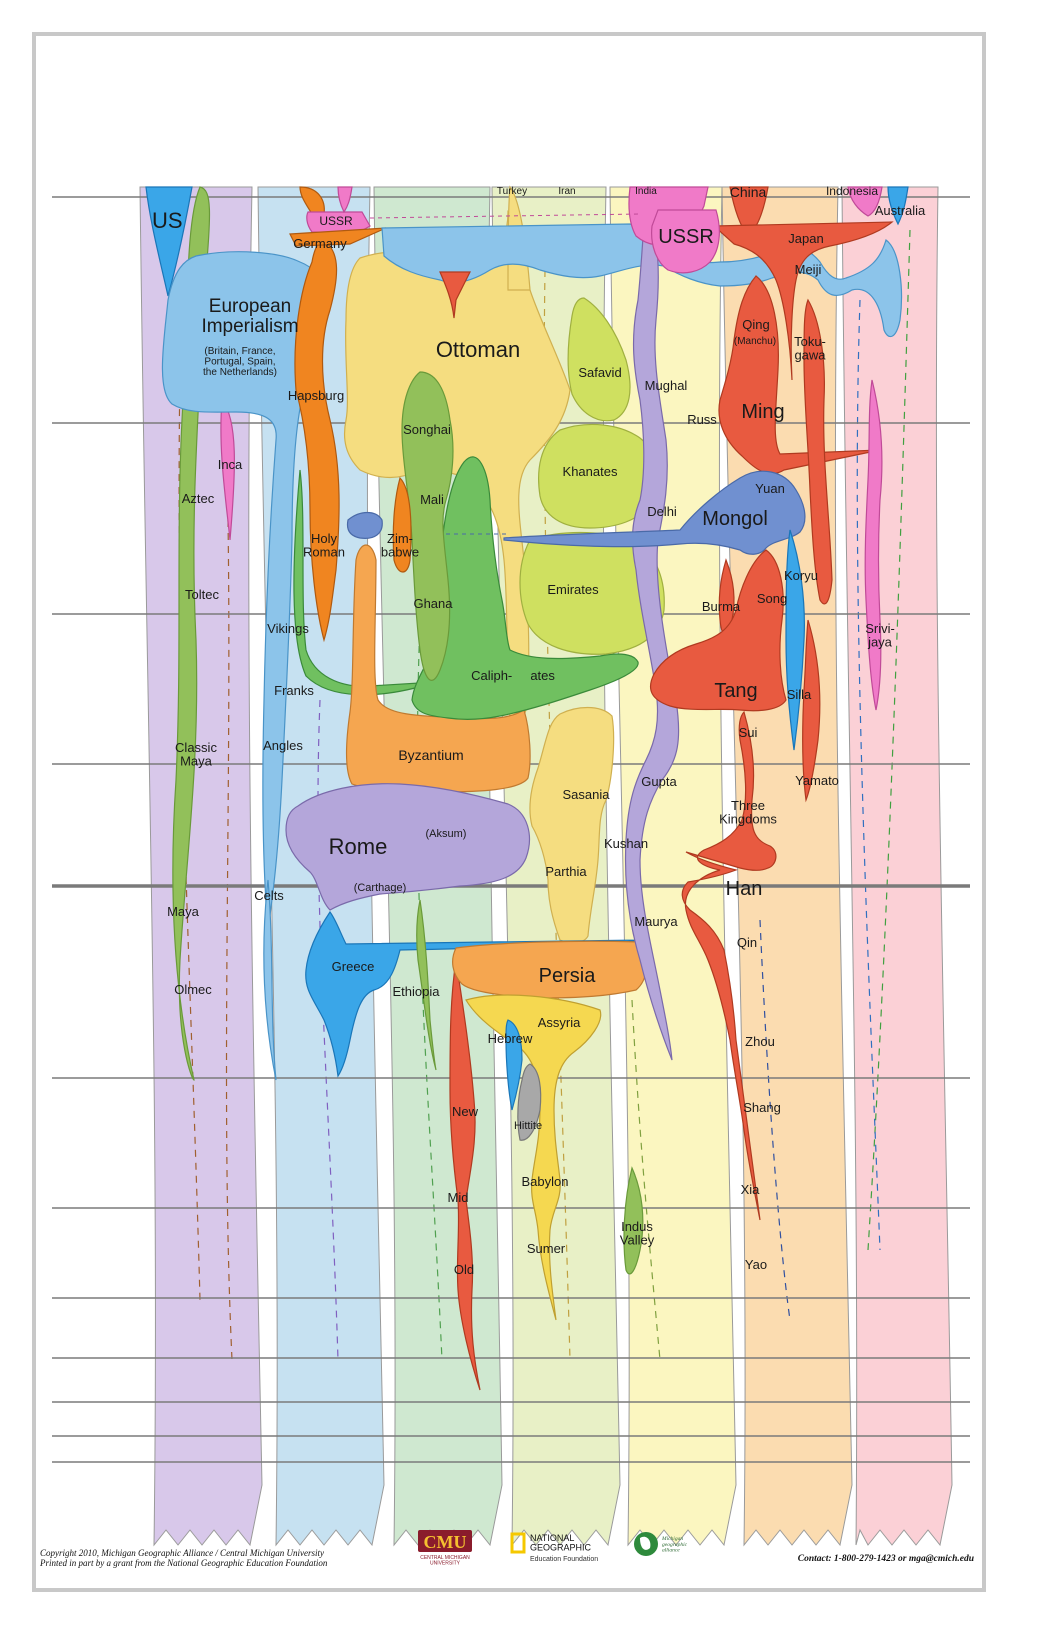 The height and width of the screenshot is (1632, 1056). I want to click on mga-logo: Michigan geographic alliance, so click(661, 1544).